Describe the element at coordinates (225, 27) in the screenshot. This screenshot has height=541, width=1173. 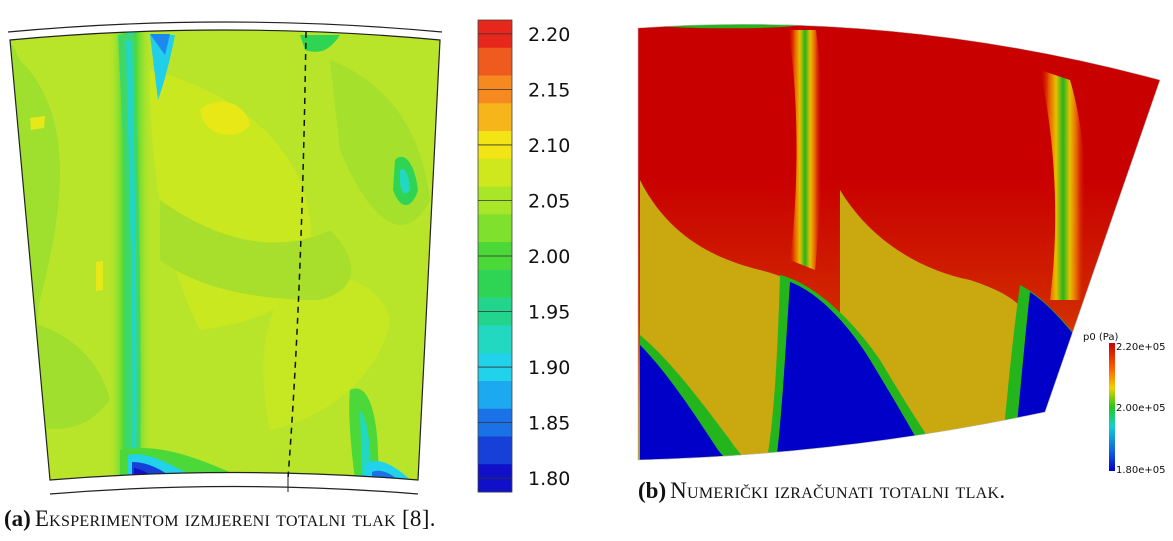
I see `outer-casing-line` at that location.